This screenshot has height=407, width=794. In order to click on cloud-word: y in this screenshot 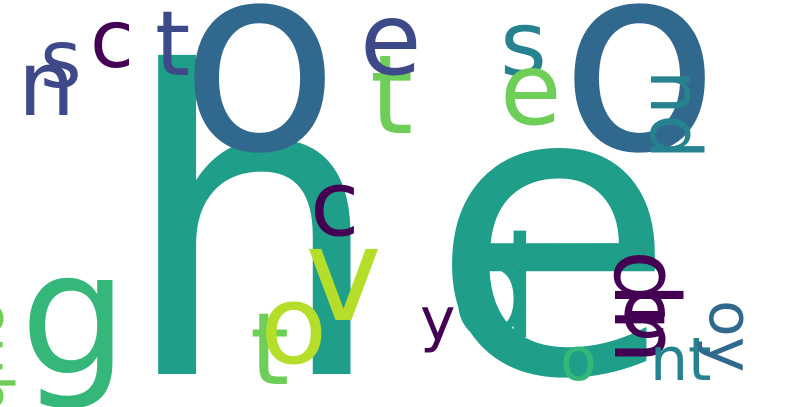, I will do `click(438, 320)`.